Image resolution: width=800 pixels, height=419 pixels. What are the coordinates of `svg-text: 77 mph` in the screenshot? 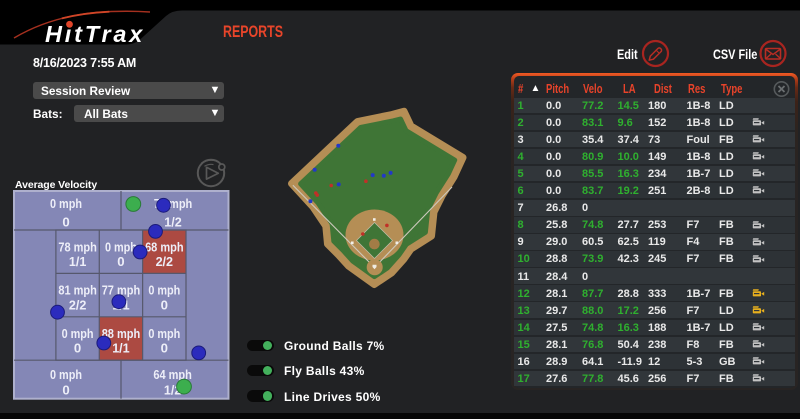 It's located at (121, 290).